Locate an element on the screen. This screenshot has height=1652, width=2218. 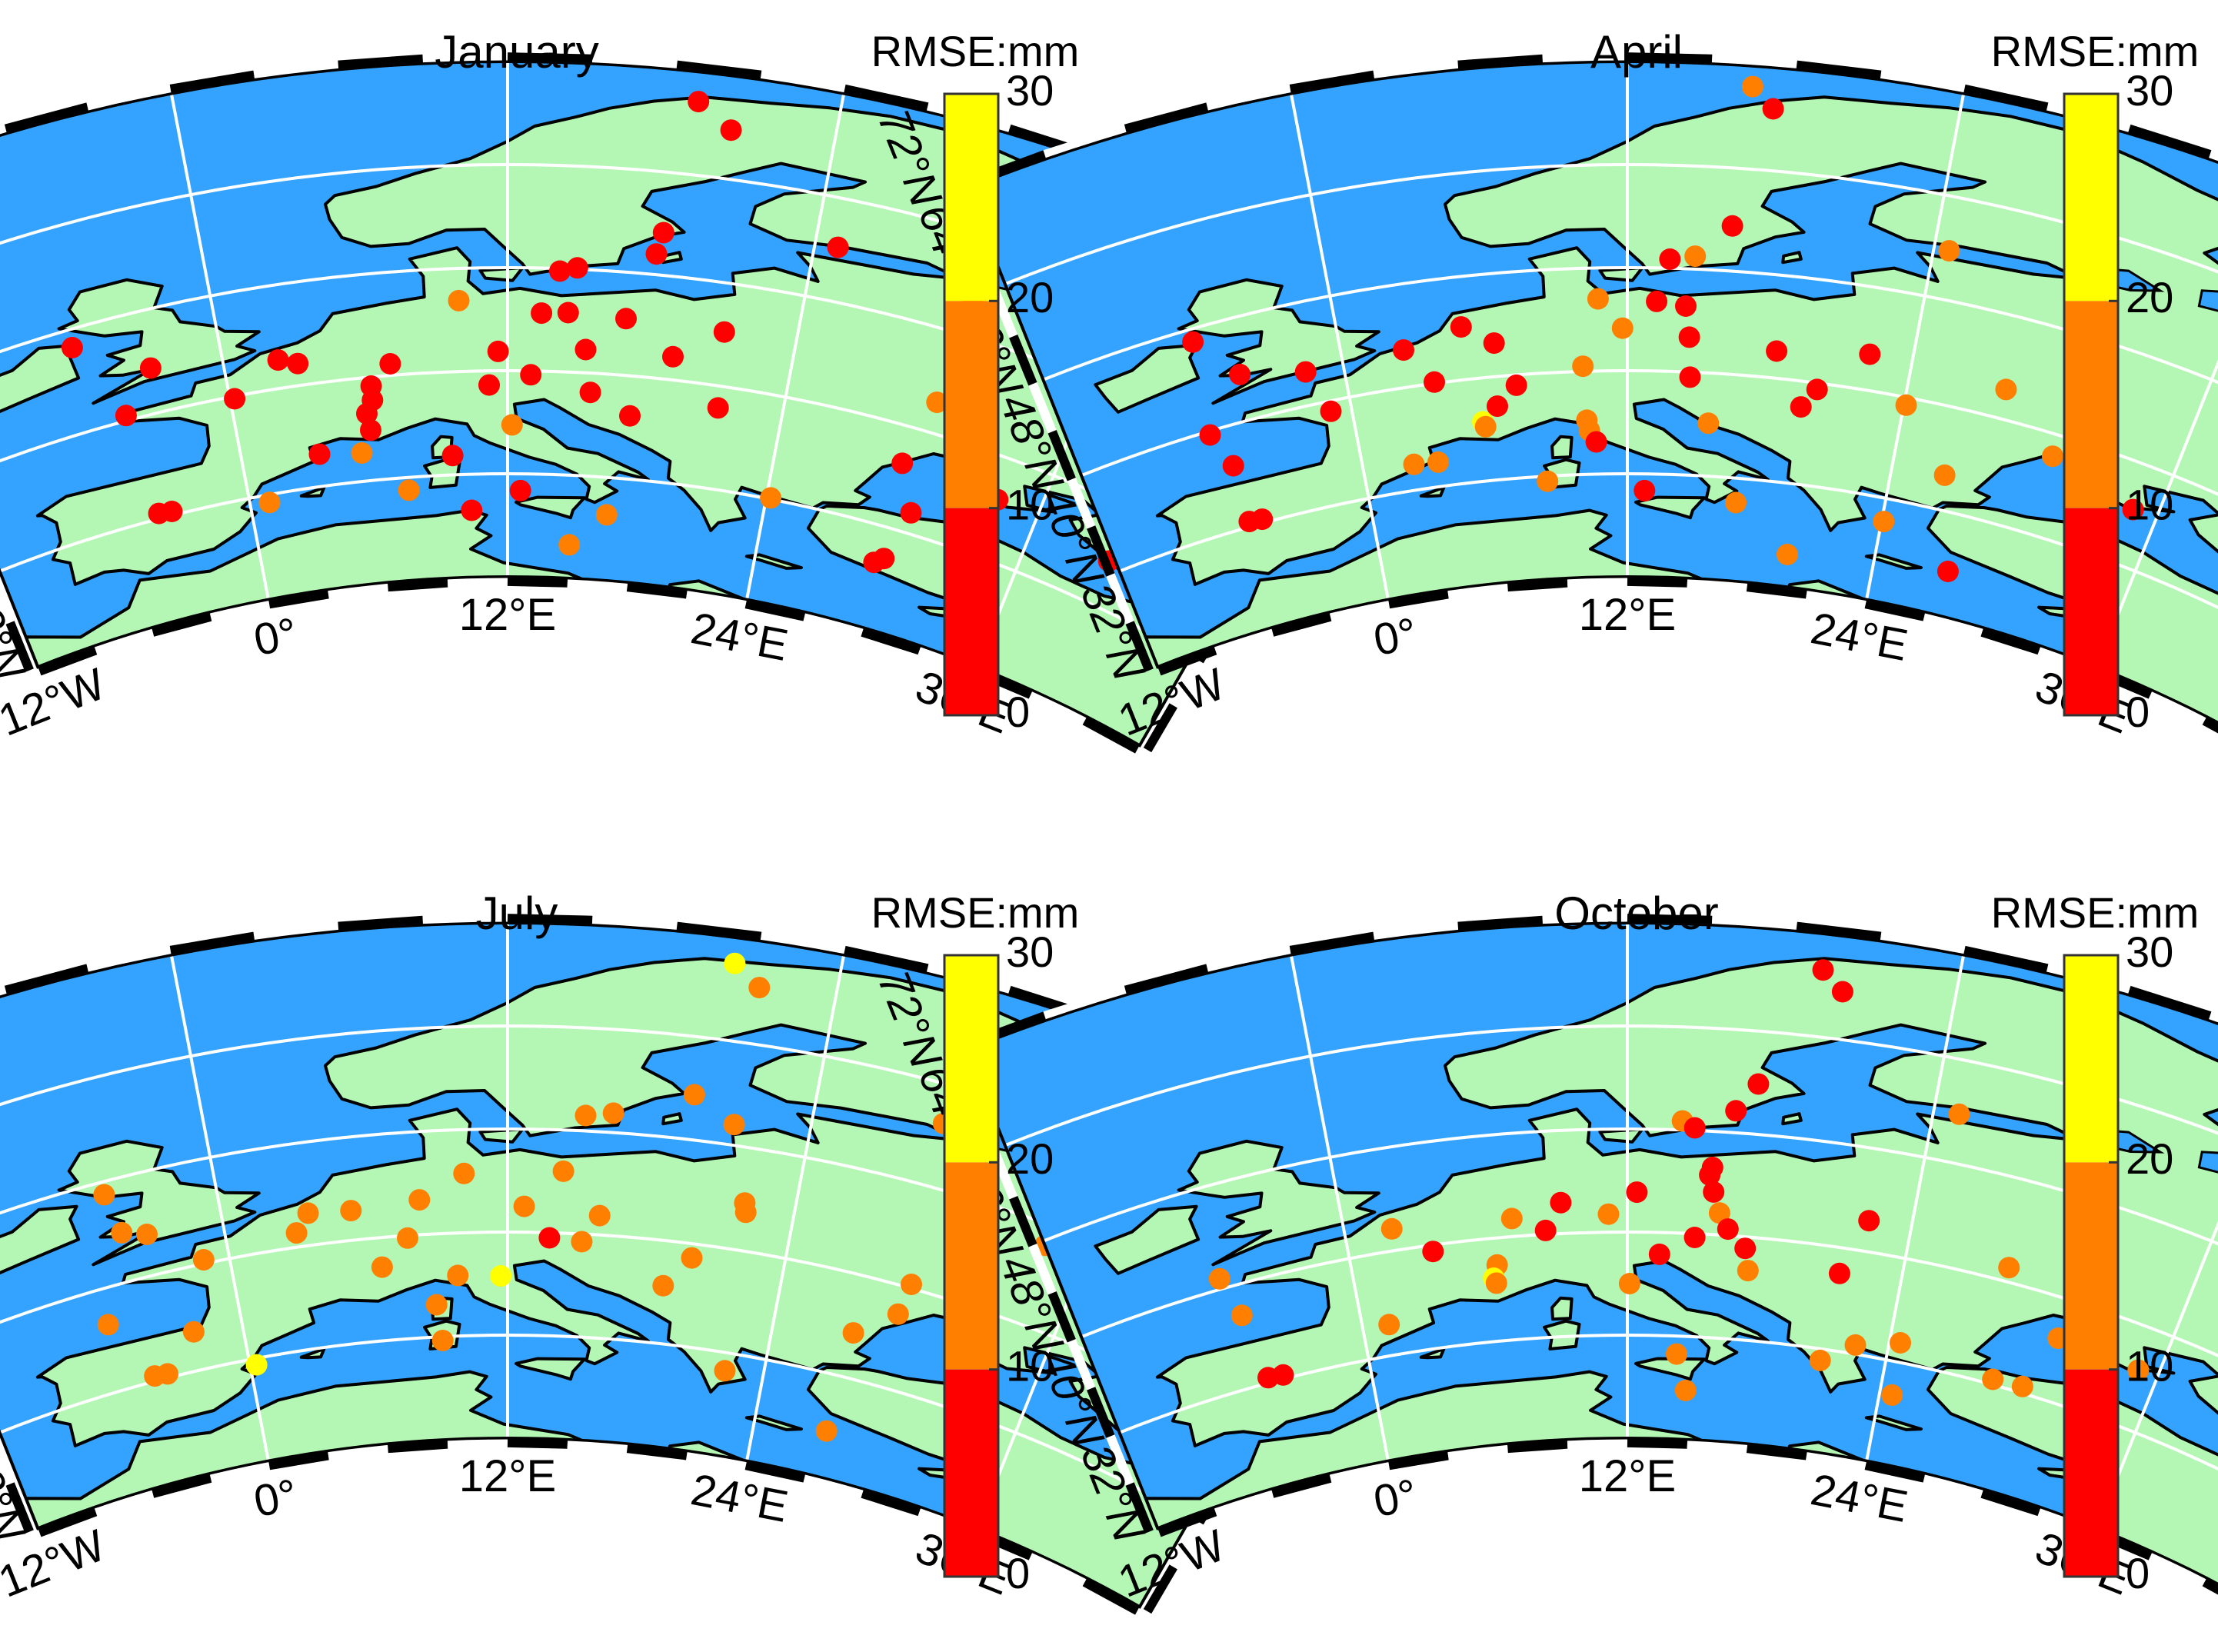
panel-title: April is located at coordinates (1636, 52).